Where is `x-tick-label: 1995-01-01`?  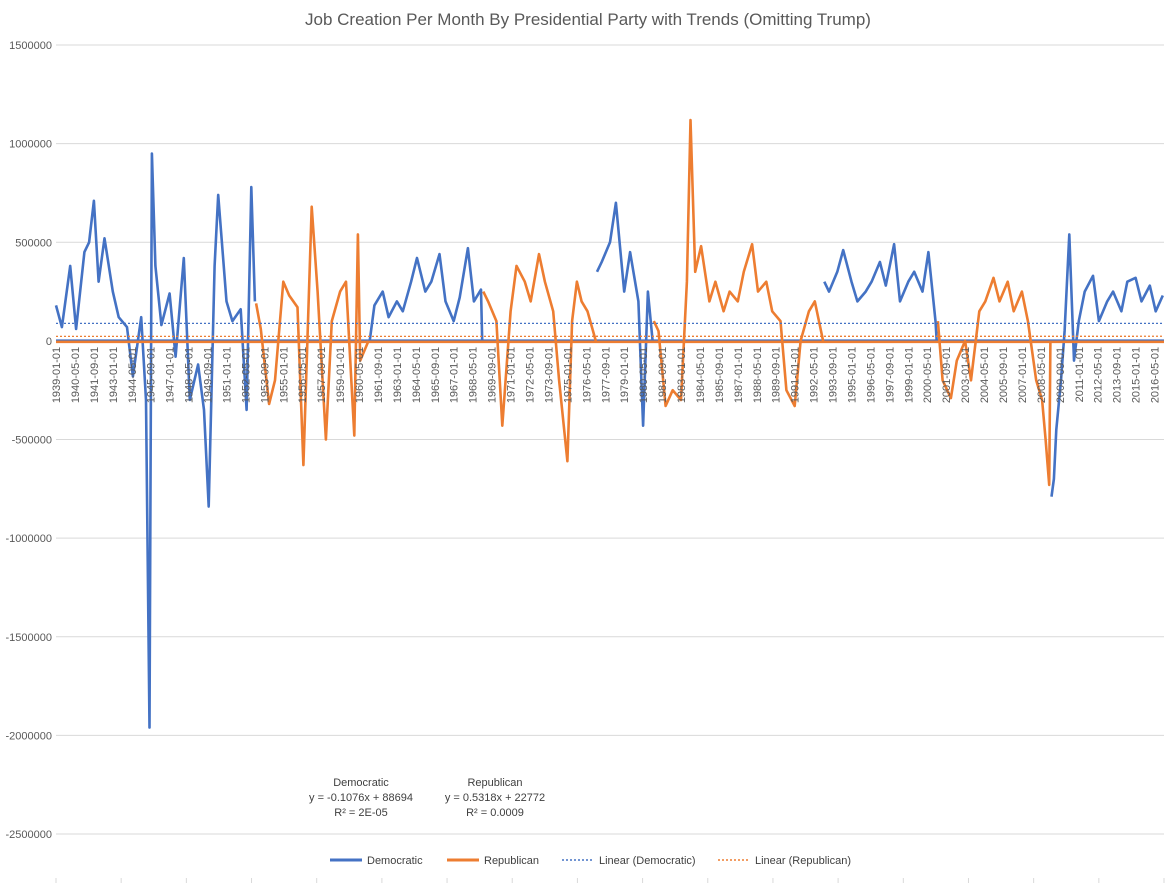 x-tick-label: 1995-01-01 is located at coordinates (853, 375).